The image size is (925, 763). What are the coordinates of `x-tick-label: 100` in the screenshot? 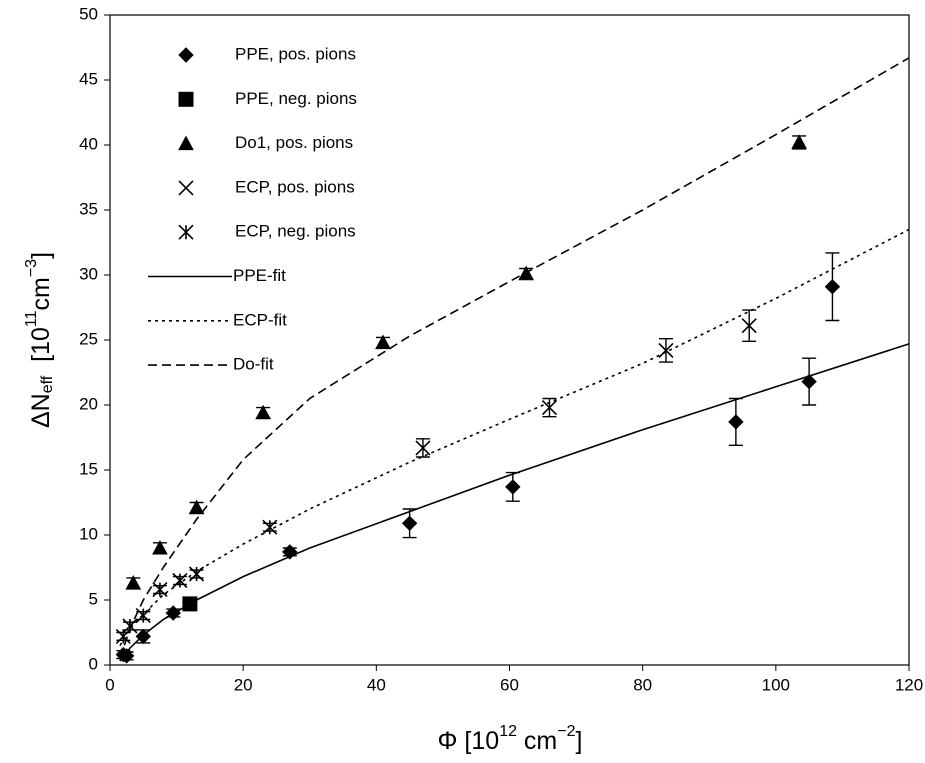 It's located at (776, 684).